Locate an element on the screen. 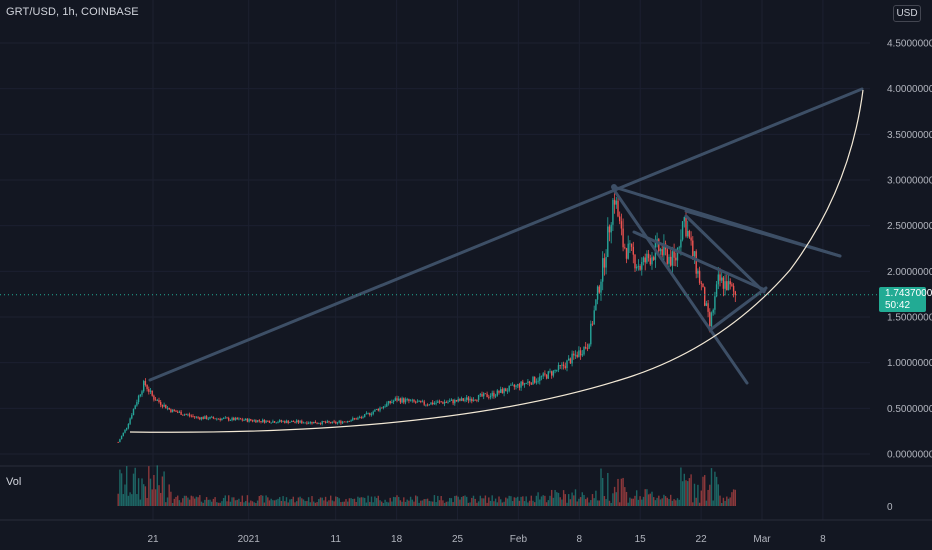 The image size is (932, 550). volume-axis-zero: 0 is located at coordinates (890, 507).